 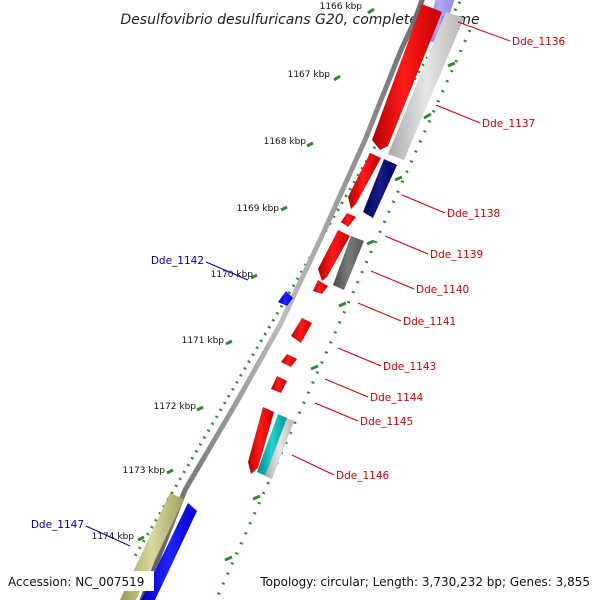 What do you see at coordinates (456, 255) in the screenshot?
I see `gene-label-dde-1139: Dde_1139` at bounding box center [456, 255].